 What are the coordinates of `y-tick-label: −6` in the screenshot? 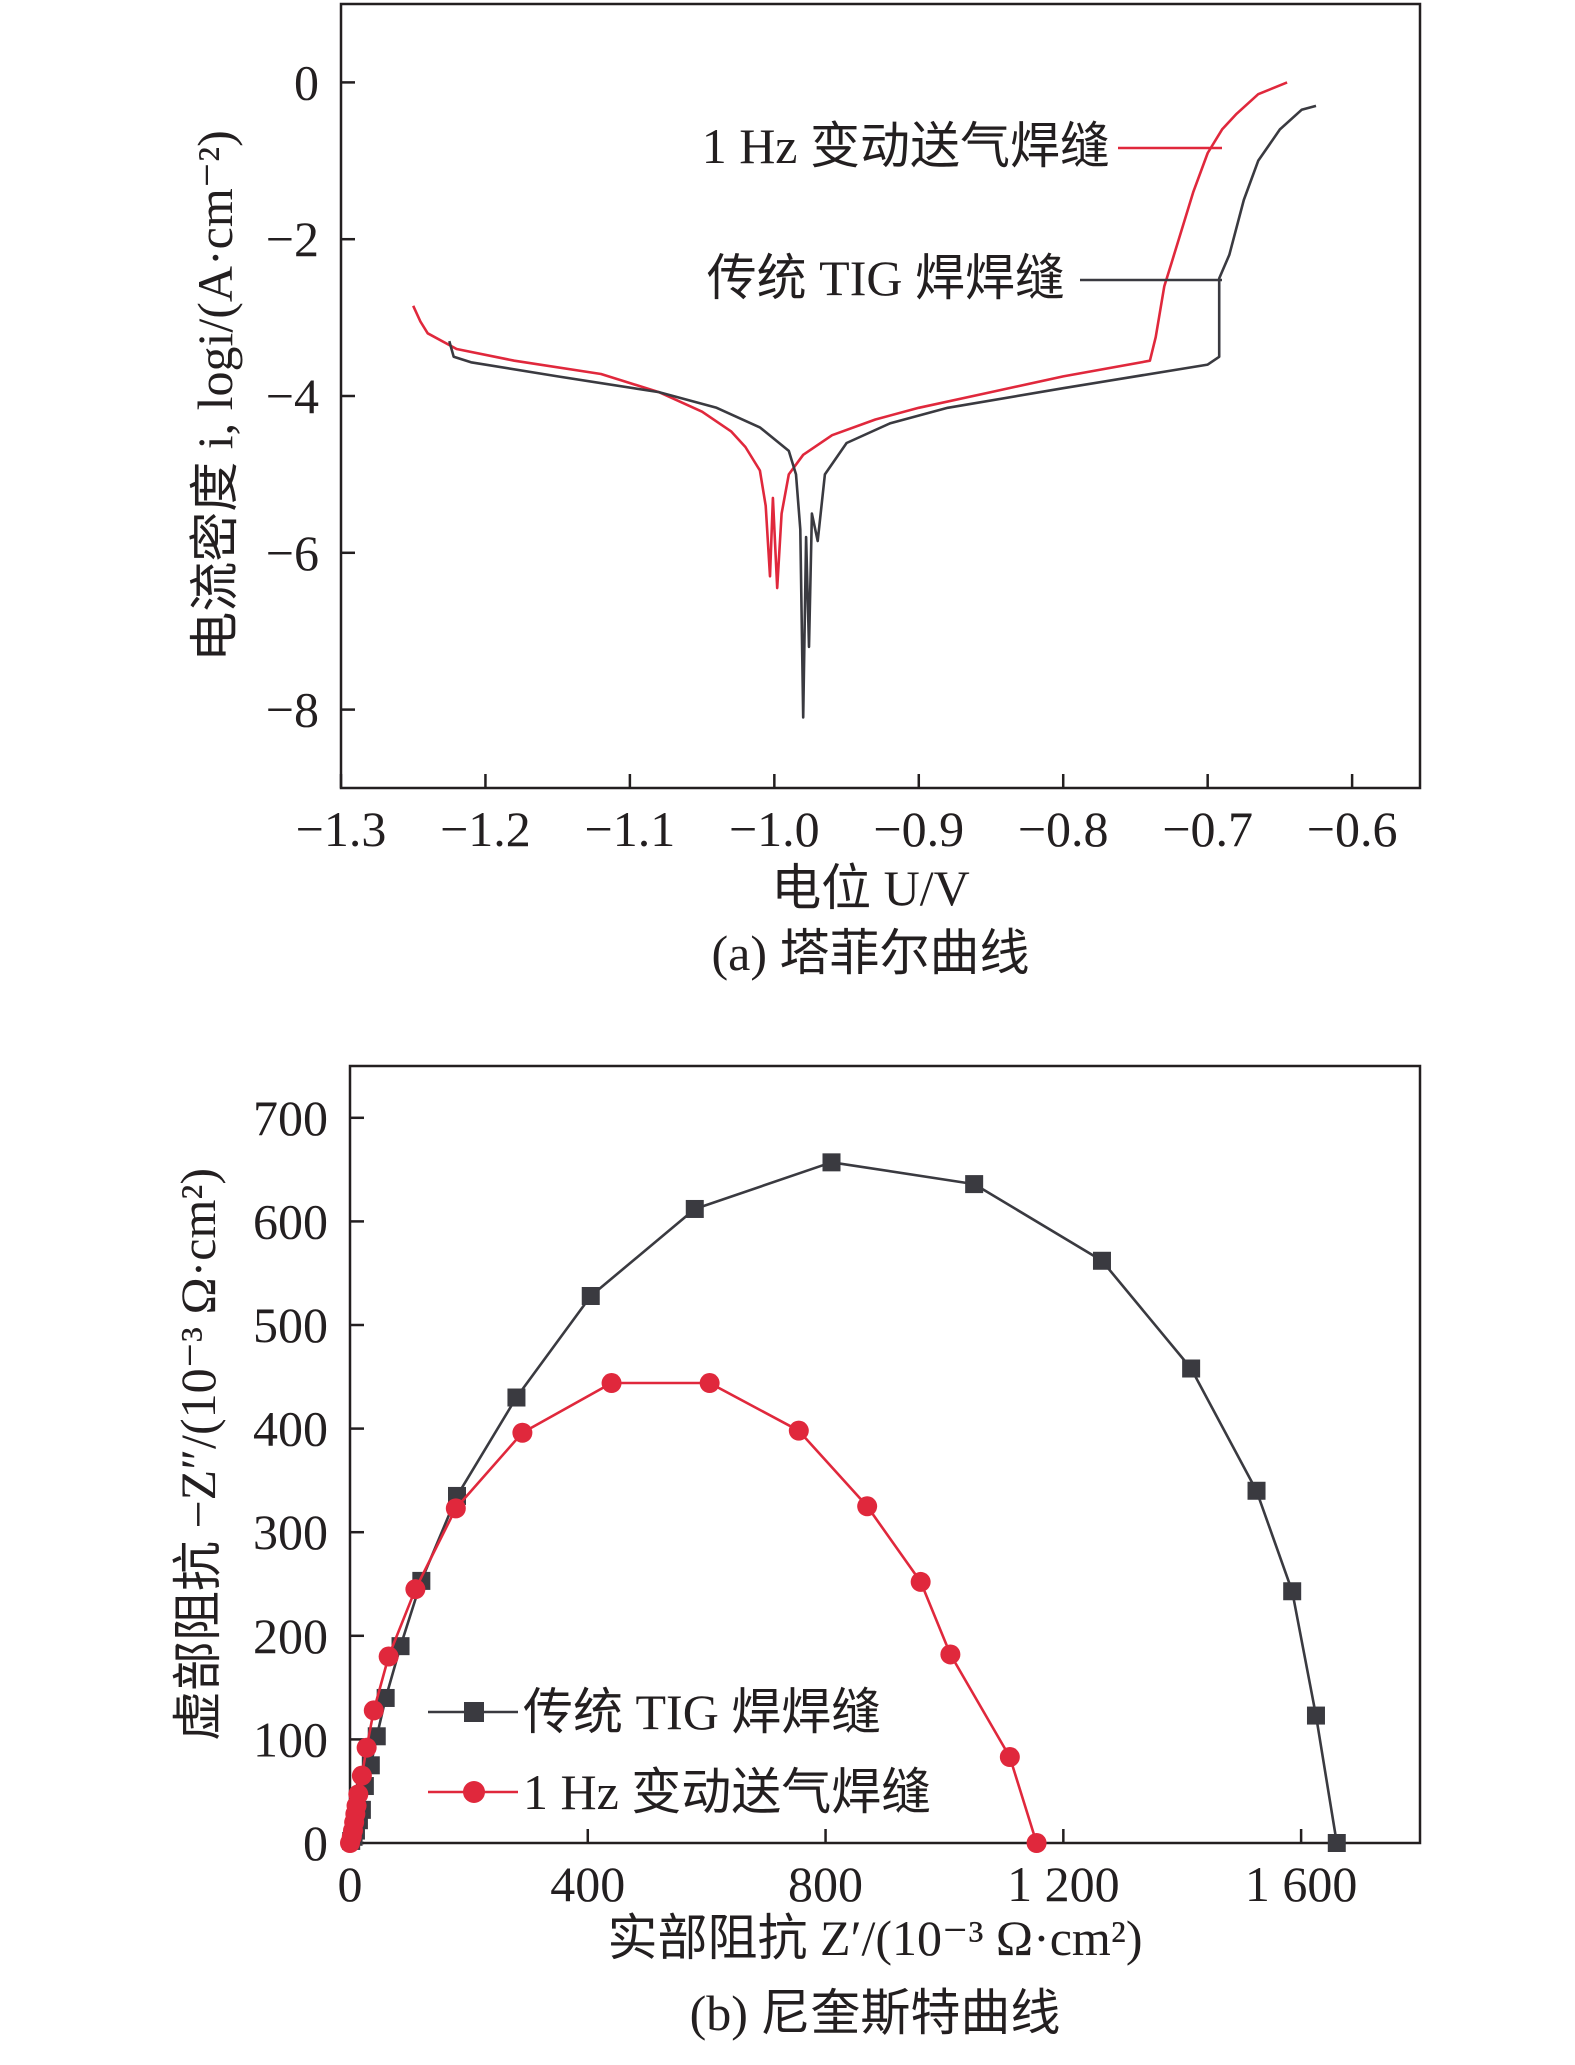 It's located at (292, 553).